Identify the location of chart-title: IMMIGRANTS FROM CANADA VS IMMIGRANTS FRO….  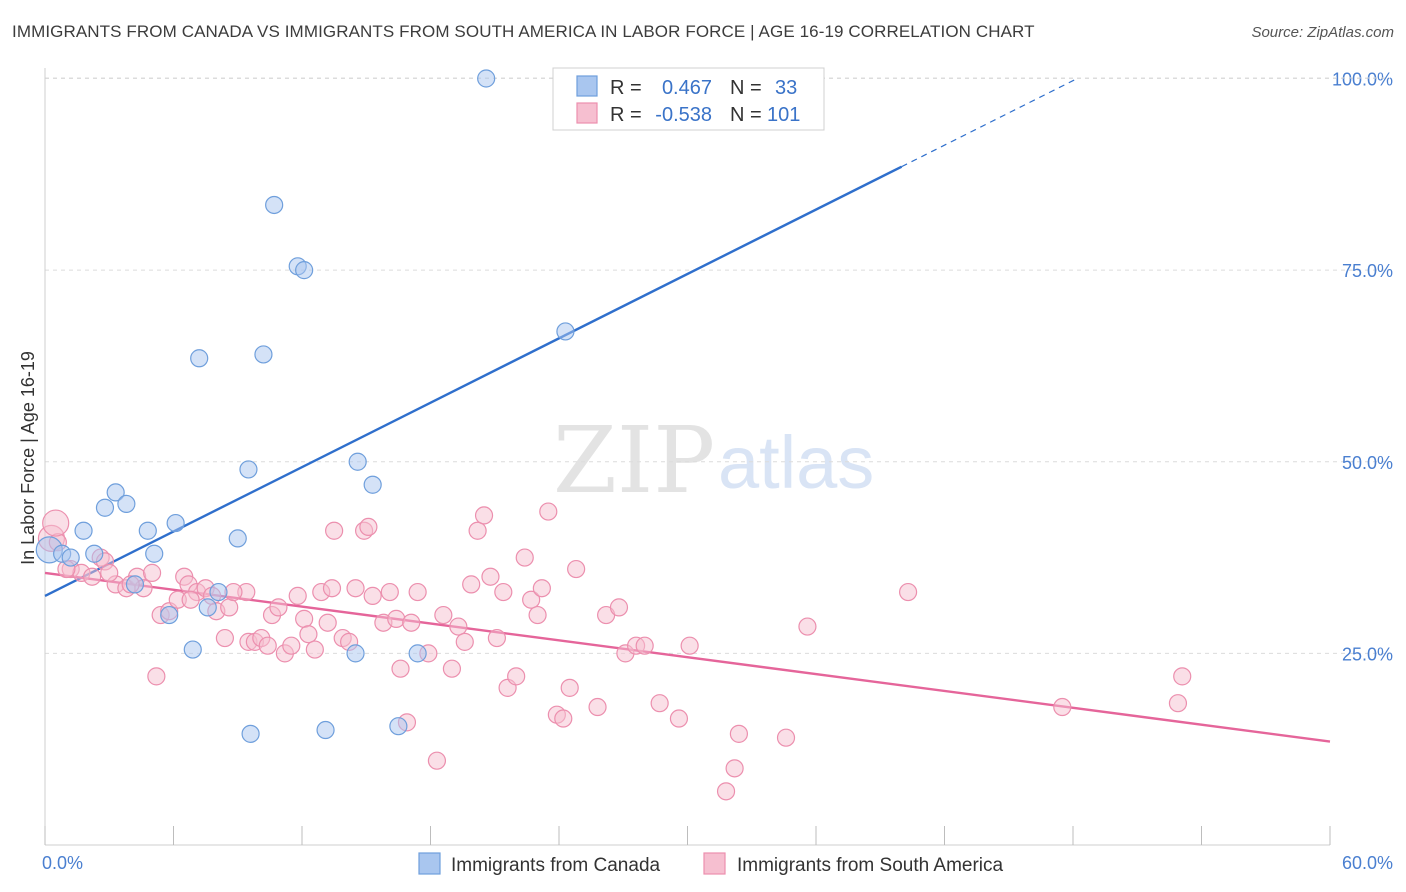
(523, 31).